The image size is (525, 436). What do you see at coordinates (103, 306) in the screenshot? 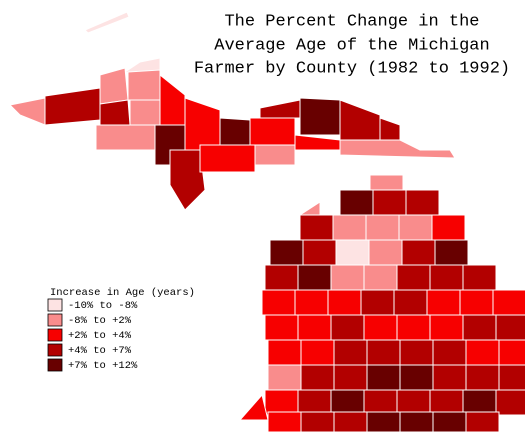
I see `legend-label: -10% to -8%` at bounding box center [103, 306].